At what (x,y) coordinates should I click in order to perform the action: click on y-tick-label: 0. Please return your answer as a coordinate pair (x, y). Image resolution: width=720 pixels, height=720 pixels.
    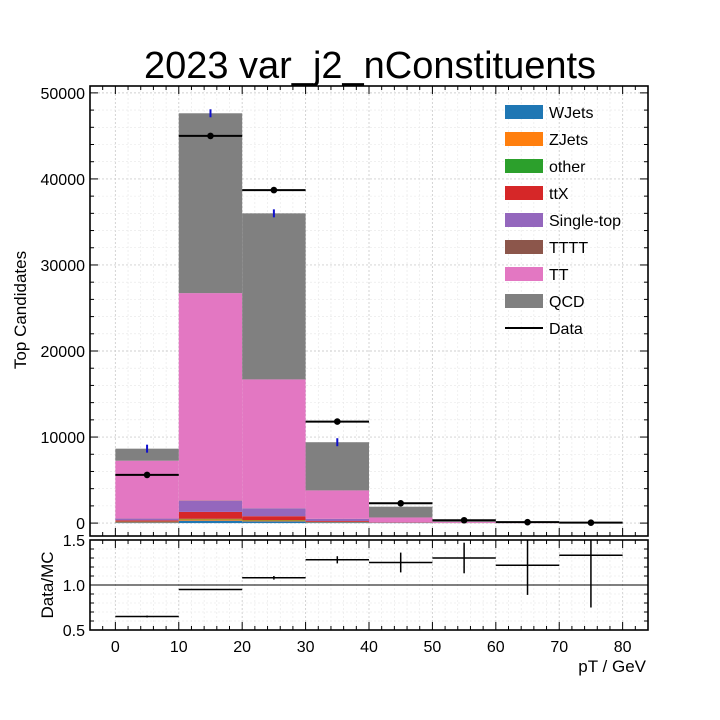
    Looking at the image, I should click on (80, 524).